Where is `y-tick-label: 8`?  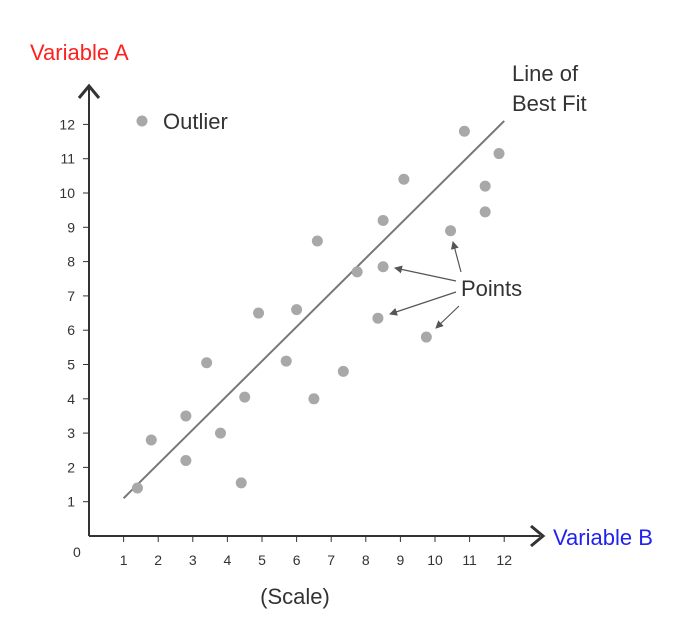
y-tick-label: 8 is located at coordinates (71, 262).